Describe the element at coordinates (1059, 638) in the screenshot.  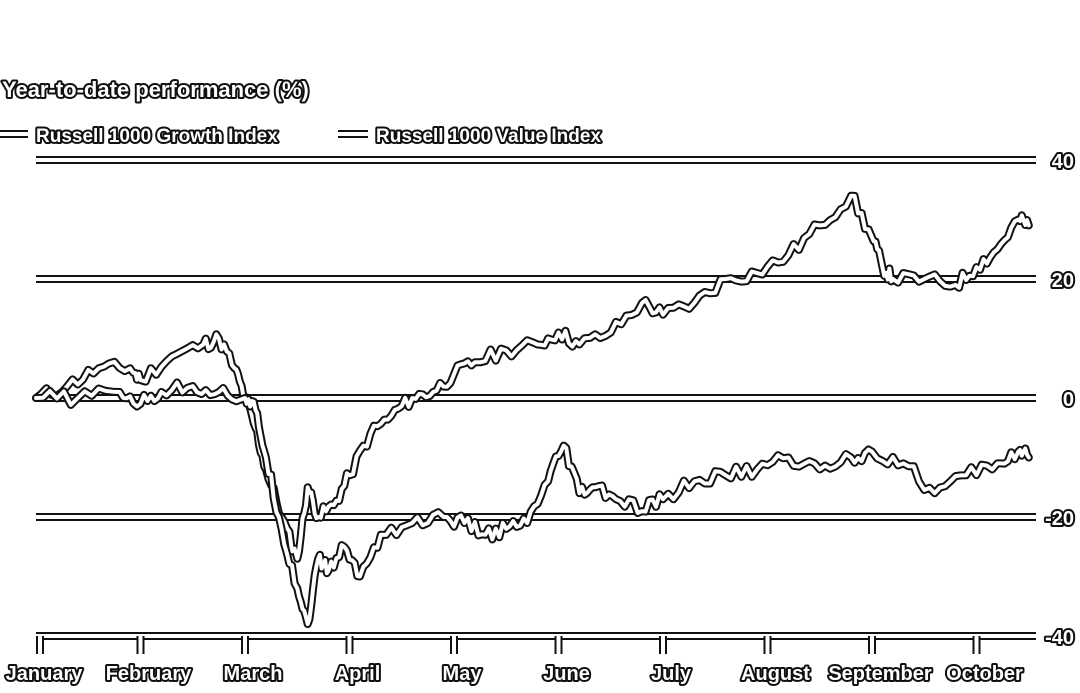
I see `y-tick-label: -40` at that location.